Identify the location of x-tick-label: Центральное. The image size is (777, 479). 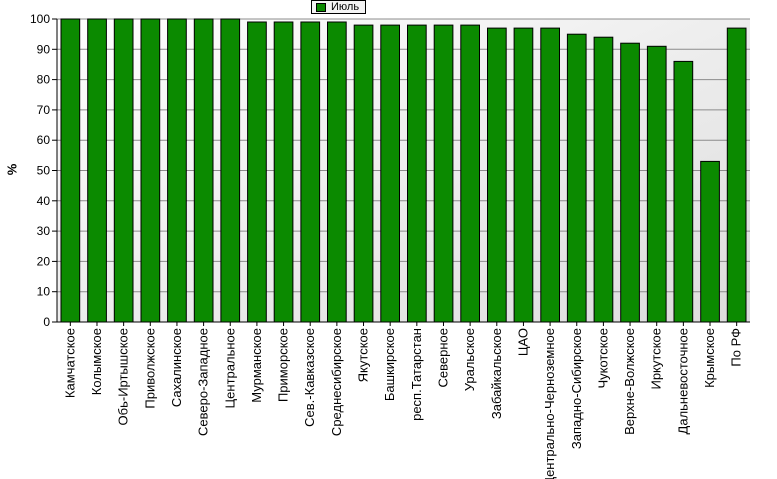
(229, 368).